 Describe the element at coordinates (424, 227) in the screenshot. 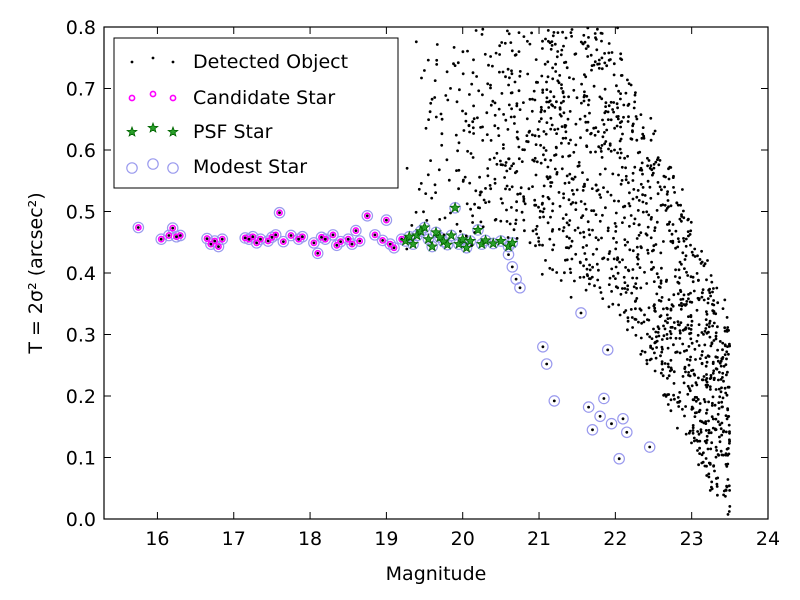

I see `psf-star-marker` at that location.